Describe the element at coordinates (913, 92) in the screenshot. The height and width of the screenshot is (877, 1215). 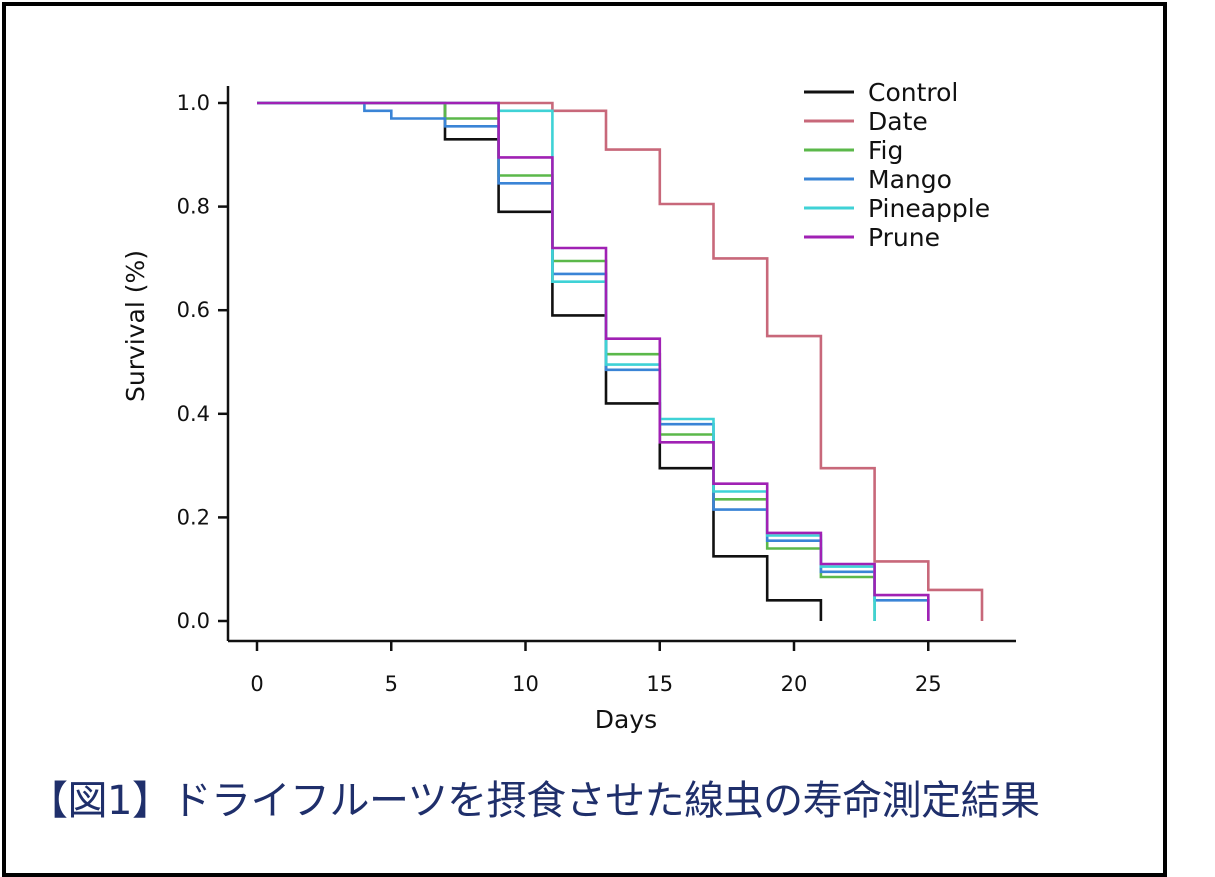
I see `legend-label-control: Control` at that location.